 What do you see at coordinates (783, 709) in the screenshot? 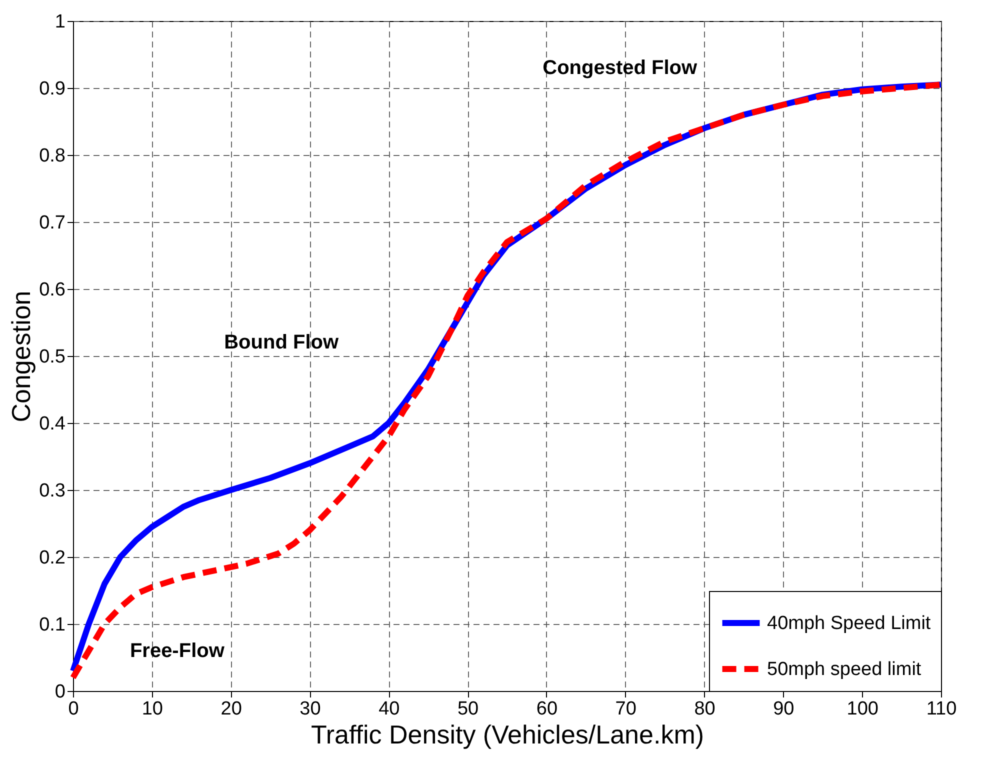
I see `x-tick-label: 90` at bounding box center [783, 709].